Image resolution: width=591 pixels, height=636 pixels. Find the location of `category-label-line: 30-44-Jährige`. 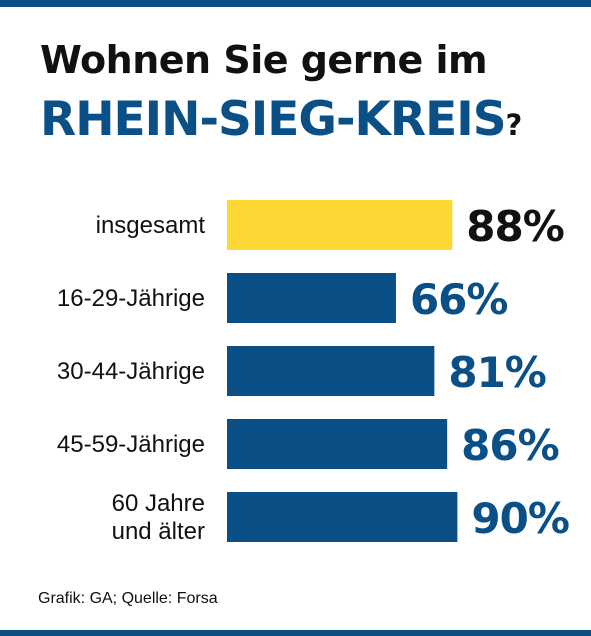

category-label-line: 30-44-Jährige is located at coordinates (131, 371).